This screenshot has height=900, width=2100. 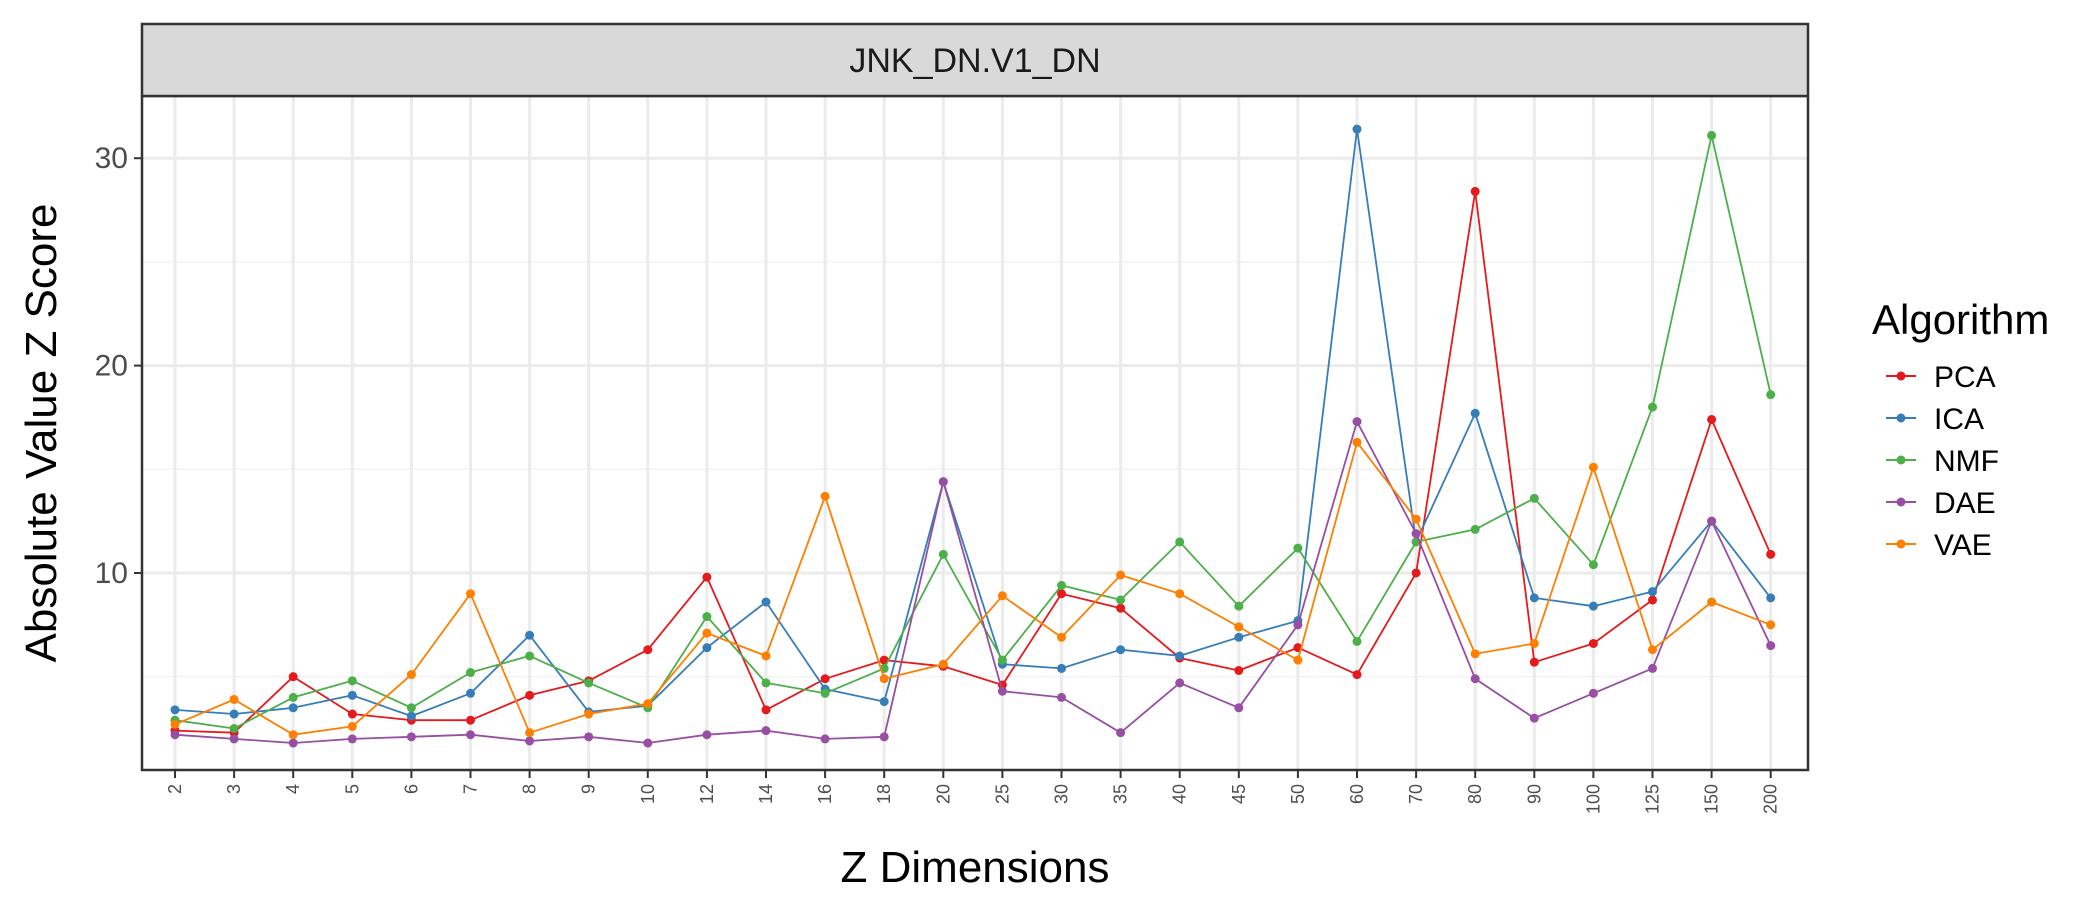 What do you see at coordinates (1475, 794) in the screenshot?
I see `x-tick-label: 80` at bounding box center [1475, 794].